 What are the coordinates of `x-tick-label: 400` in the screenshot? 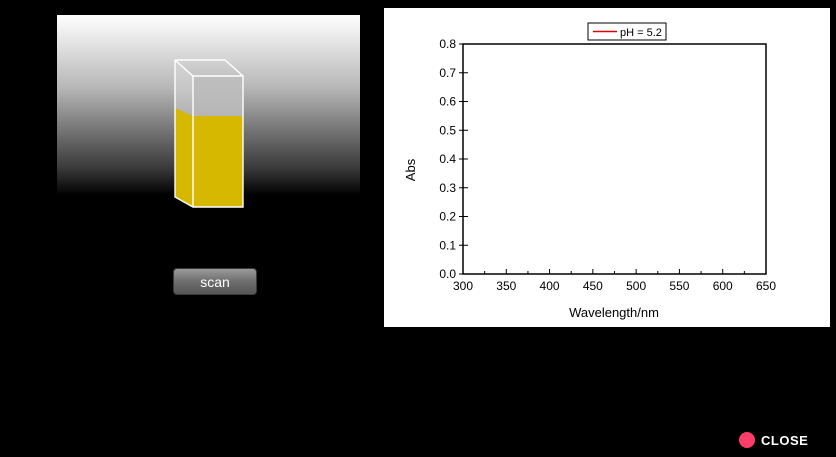 It's located at (550, 286).